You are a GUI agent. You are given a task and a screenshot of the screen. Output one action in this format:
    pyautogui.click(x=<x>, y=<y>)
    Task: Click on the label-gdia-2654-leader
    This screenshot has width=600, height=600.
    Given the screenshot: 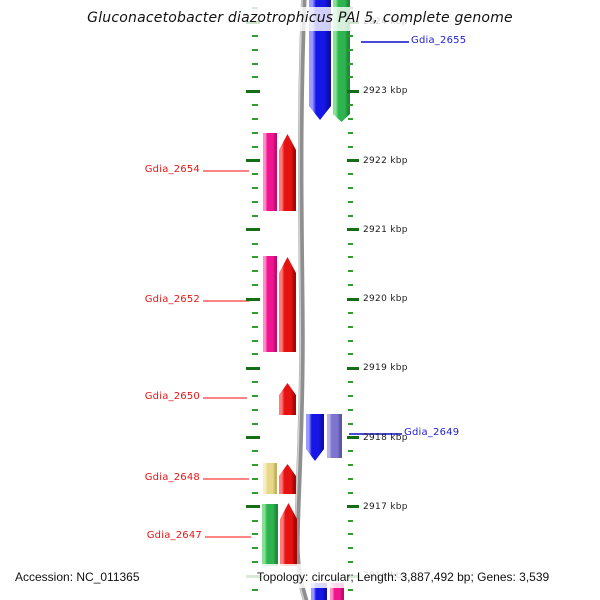 What is the action you would take?
    pyautogui.click(x=226, y=171)
    